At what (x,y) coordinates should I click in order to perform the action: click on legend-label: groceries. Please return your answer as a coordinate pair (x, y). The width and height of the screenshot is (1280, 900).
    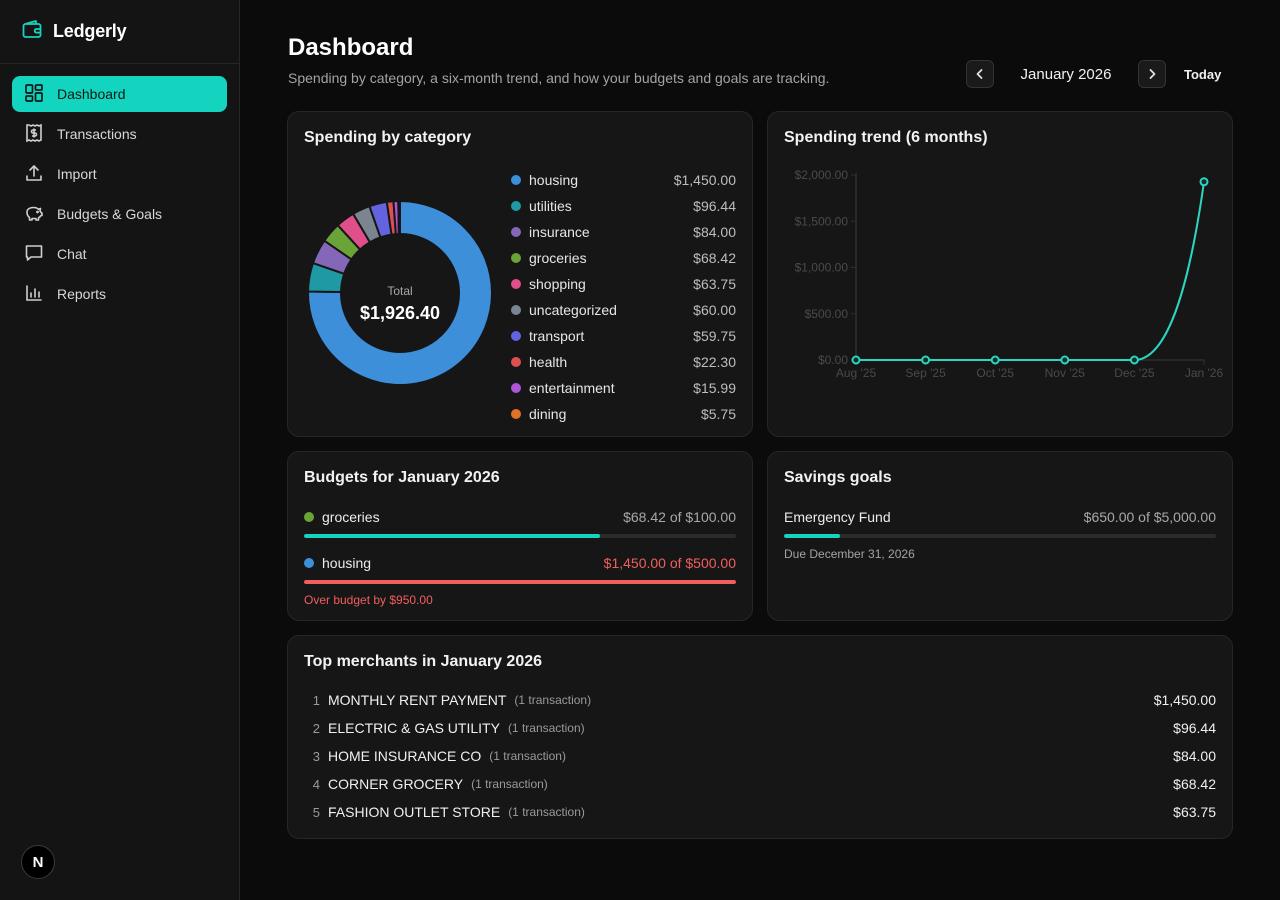
    Looking at the image, I should click on (558, 258).